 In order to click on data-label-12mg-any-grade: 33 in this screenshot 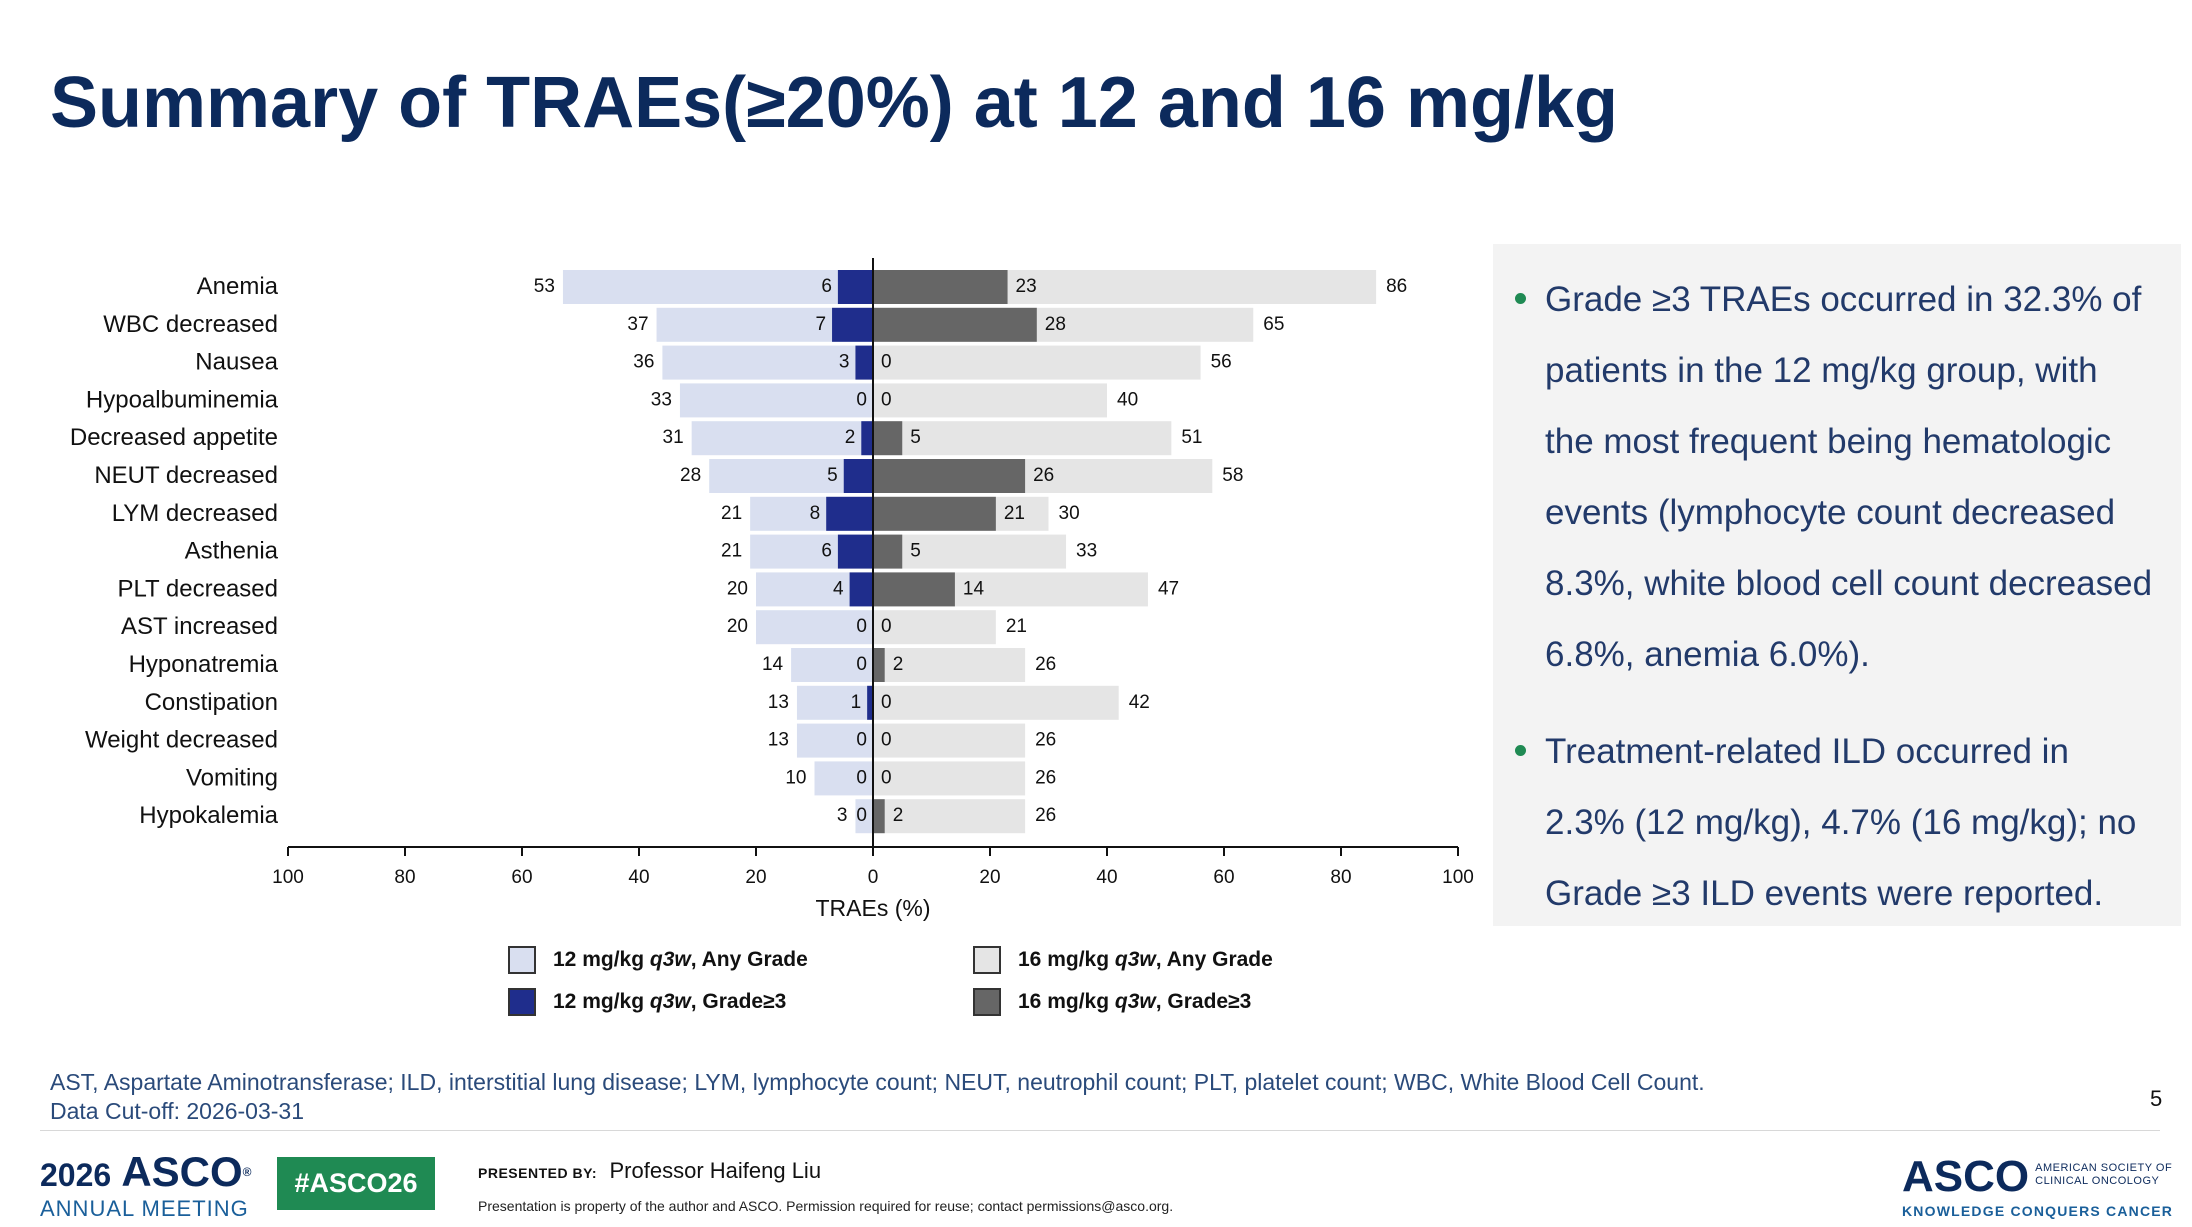, I will do `click(661, 399)`.